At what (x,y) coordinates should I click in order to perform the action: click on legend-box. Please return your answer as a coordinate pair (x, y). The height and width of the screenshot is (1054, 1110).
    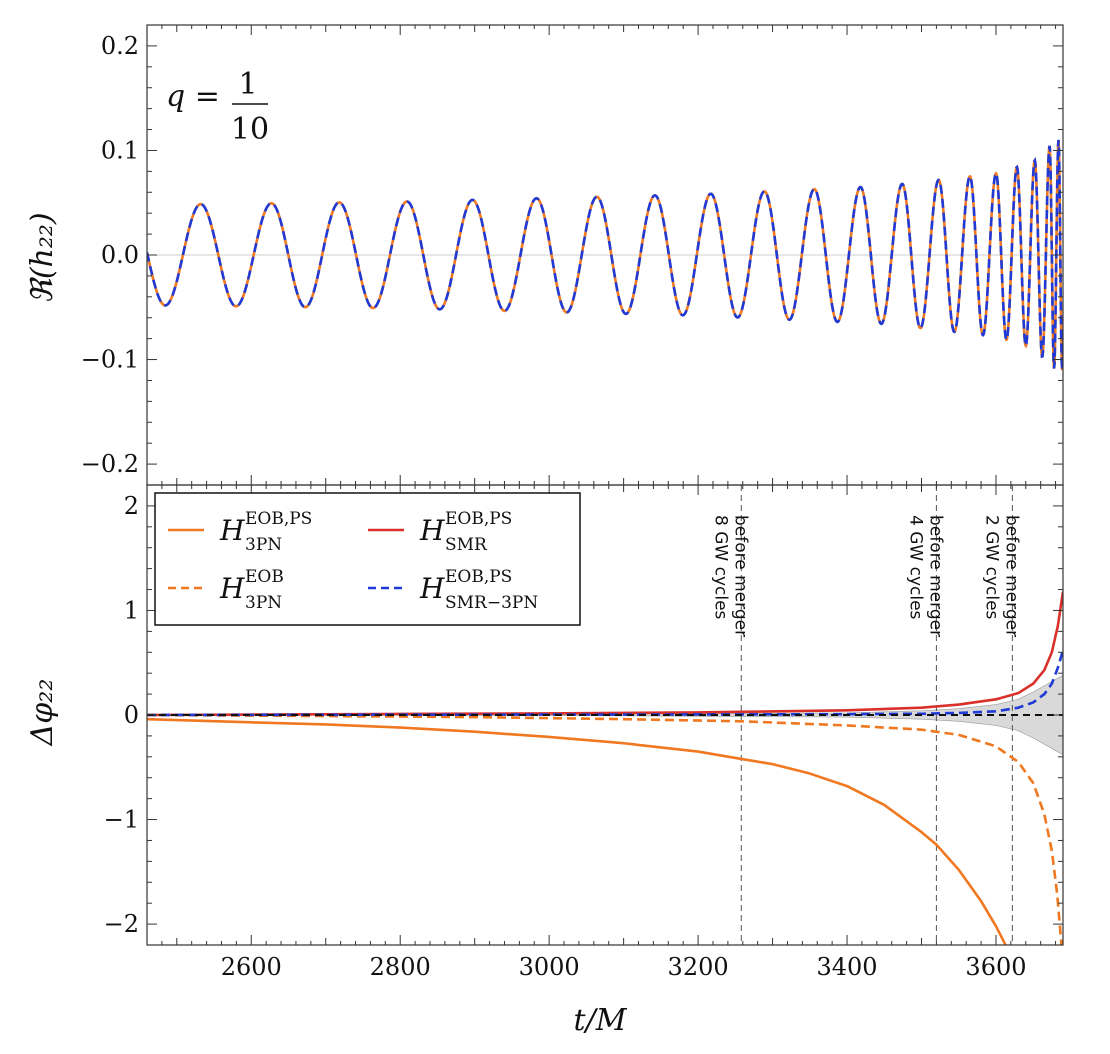
    Looking at the image, I should click on (367, 559).